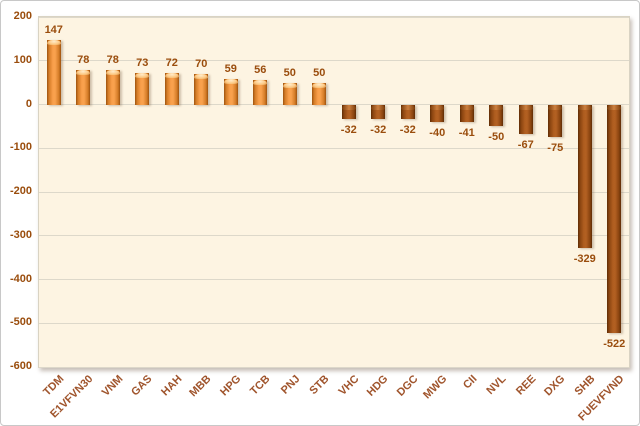 The image size is (640, 426). I want to click on bar-ree, so click(525, 119).